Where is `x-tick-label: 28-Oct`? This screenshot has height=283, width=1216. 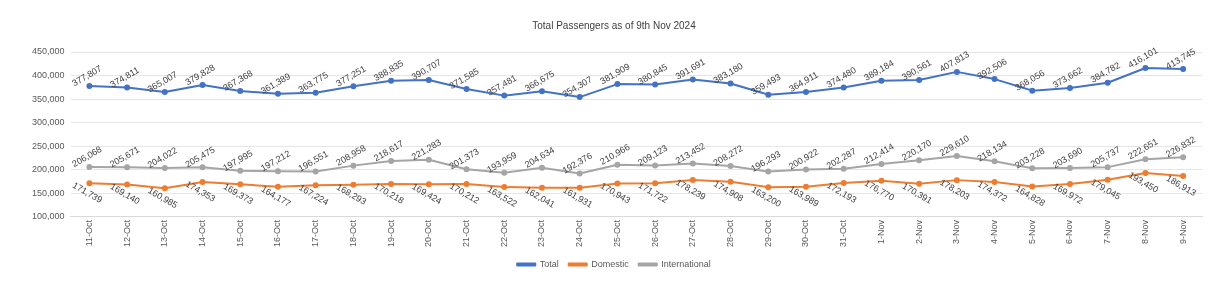
x-tick-label: 28-Oct is located at coordinates (730, 233).